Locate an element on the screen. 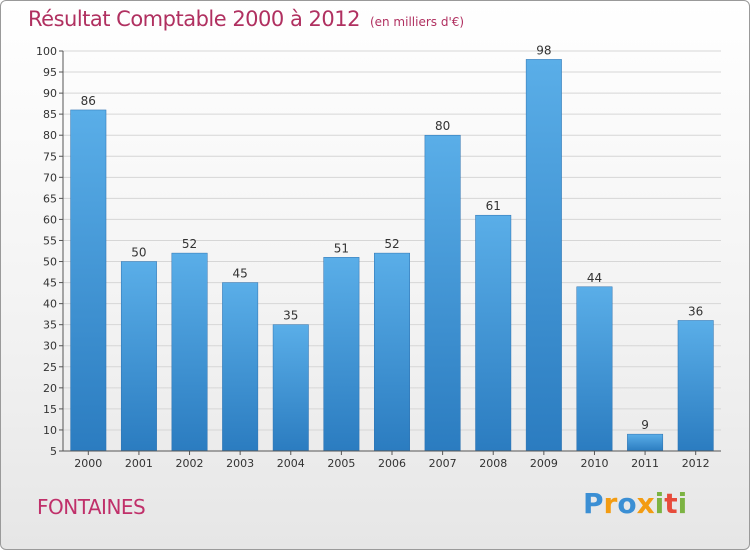 The width and height of the screenshot is (750, 550). y-tick-label: 5 is located at coordinates (53, 451).